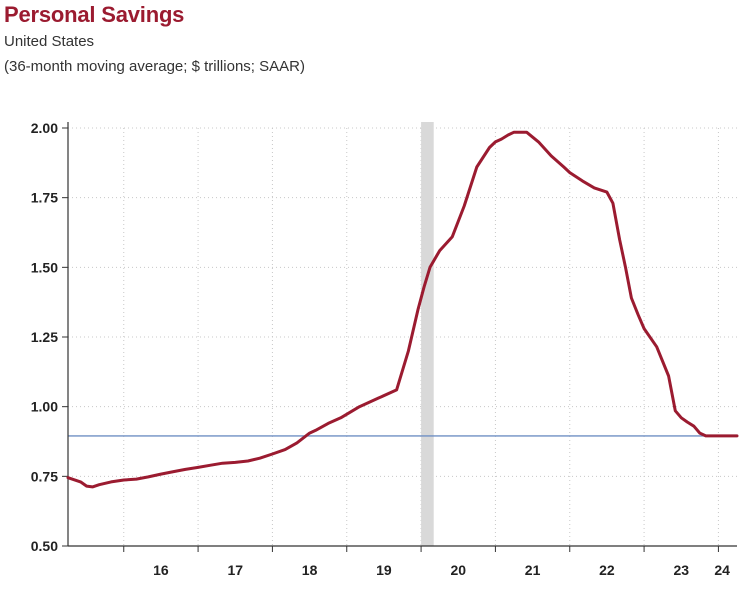  Describe the element at coordinates (44, 476) in the screenshot. I see `y-tick-label: 0.75` at that location.